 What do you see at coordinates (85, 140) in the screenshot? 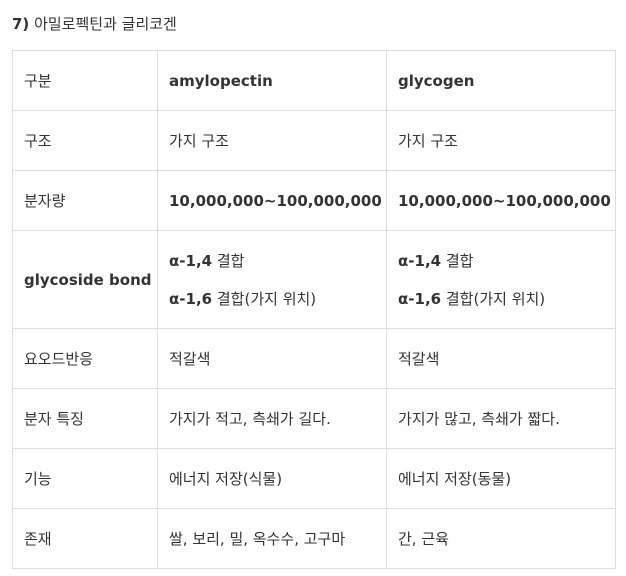
I see `row-label: 구조` at bounding box center [85, 140].